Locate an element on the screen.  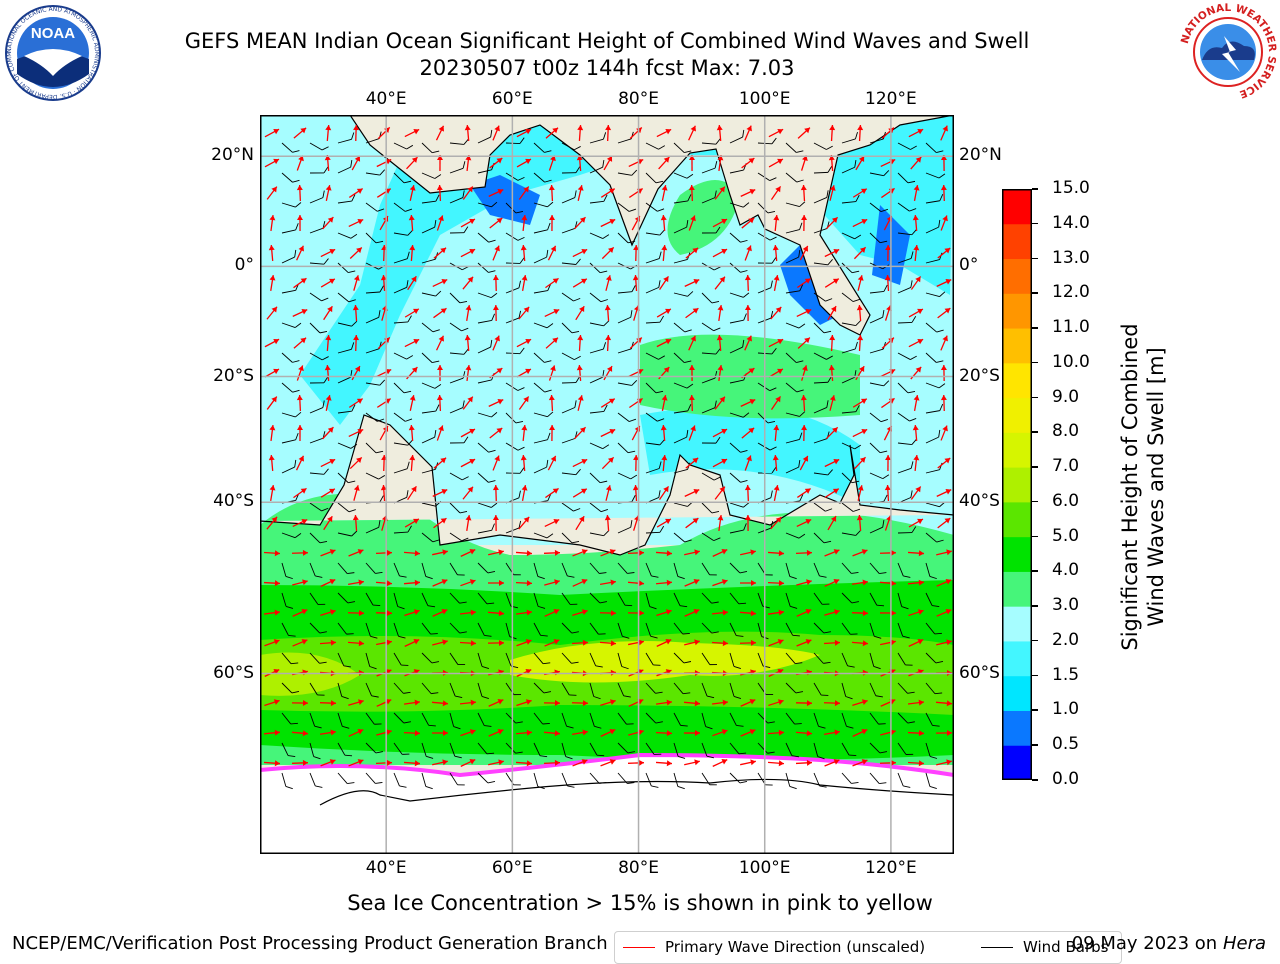
colorbar-tick-label: 2.0 is located at coordinates (1065, 640).